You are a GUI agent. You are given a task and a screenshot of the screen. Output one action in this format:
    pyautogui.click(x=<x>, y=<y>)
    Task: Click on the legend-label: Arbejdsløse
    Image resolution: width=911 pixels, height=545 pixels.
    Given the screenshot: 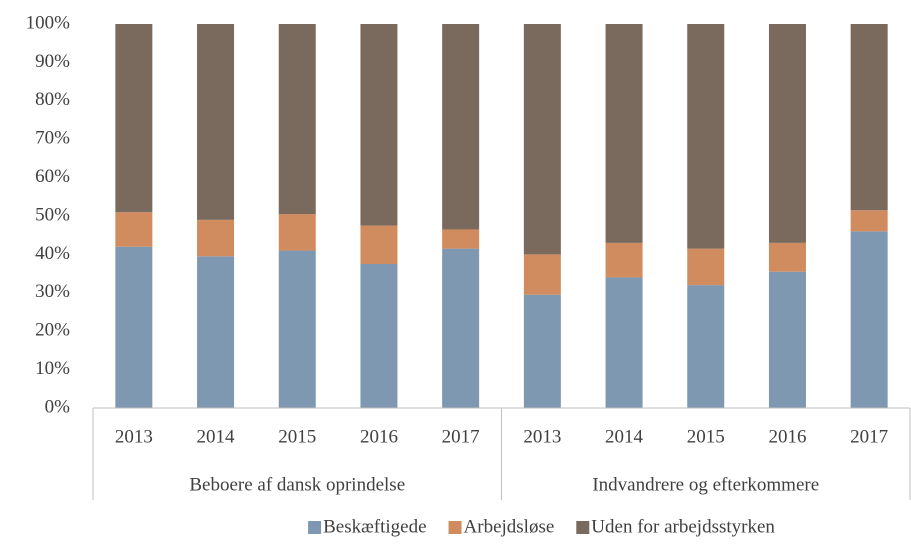 What is the action you would take?
    pyautogui.click(x=509, y=526)
    